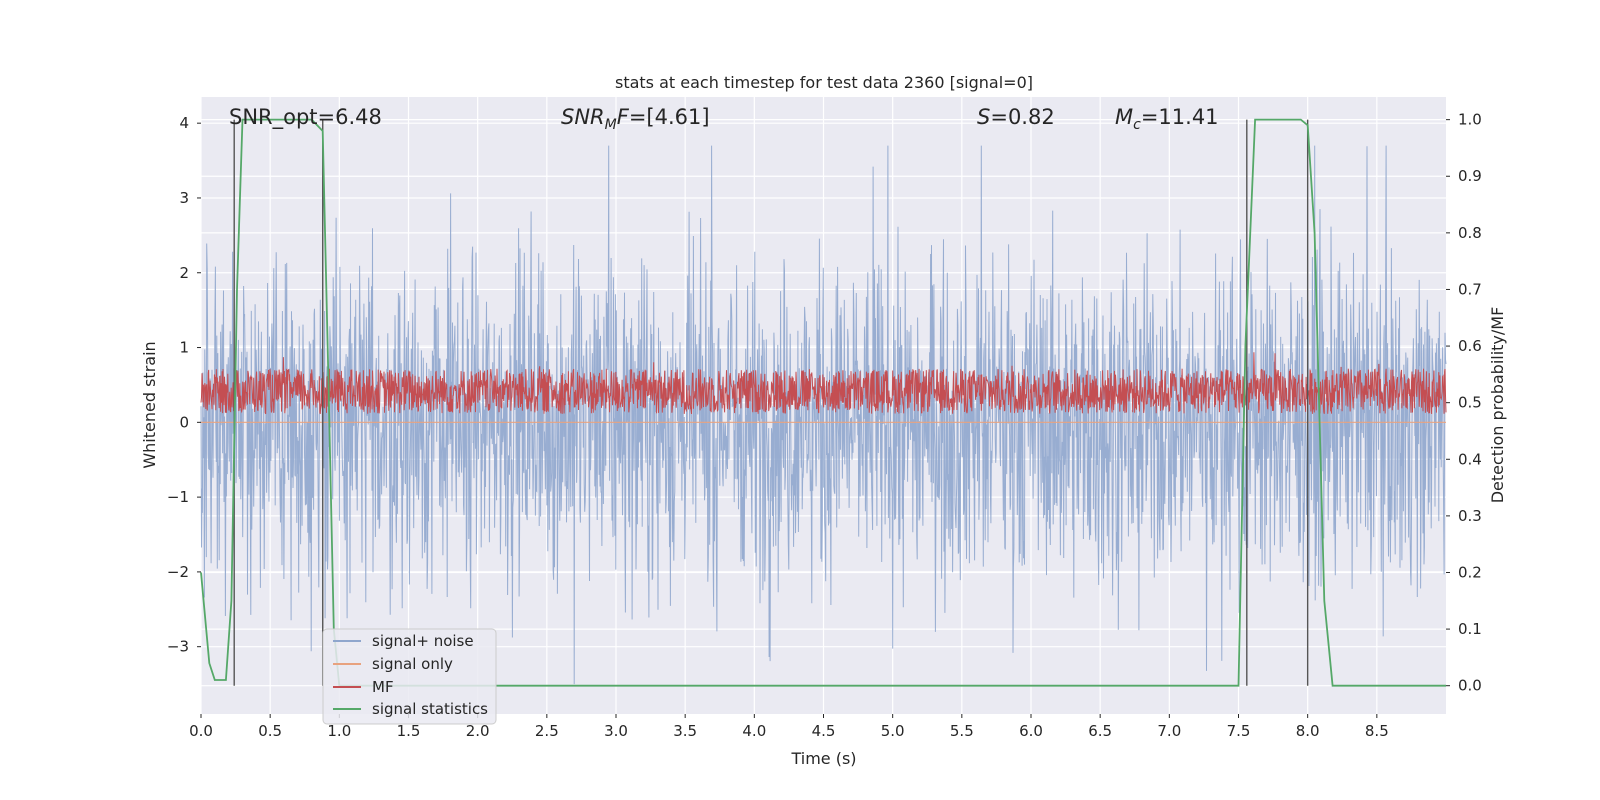 This screenshot has height=800, width=1600. Describe the element at coordinates (1470, 629) in the screenshot. I see `y-right-tick-label: 0.1` at that location.